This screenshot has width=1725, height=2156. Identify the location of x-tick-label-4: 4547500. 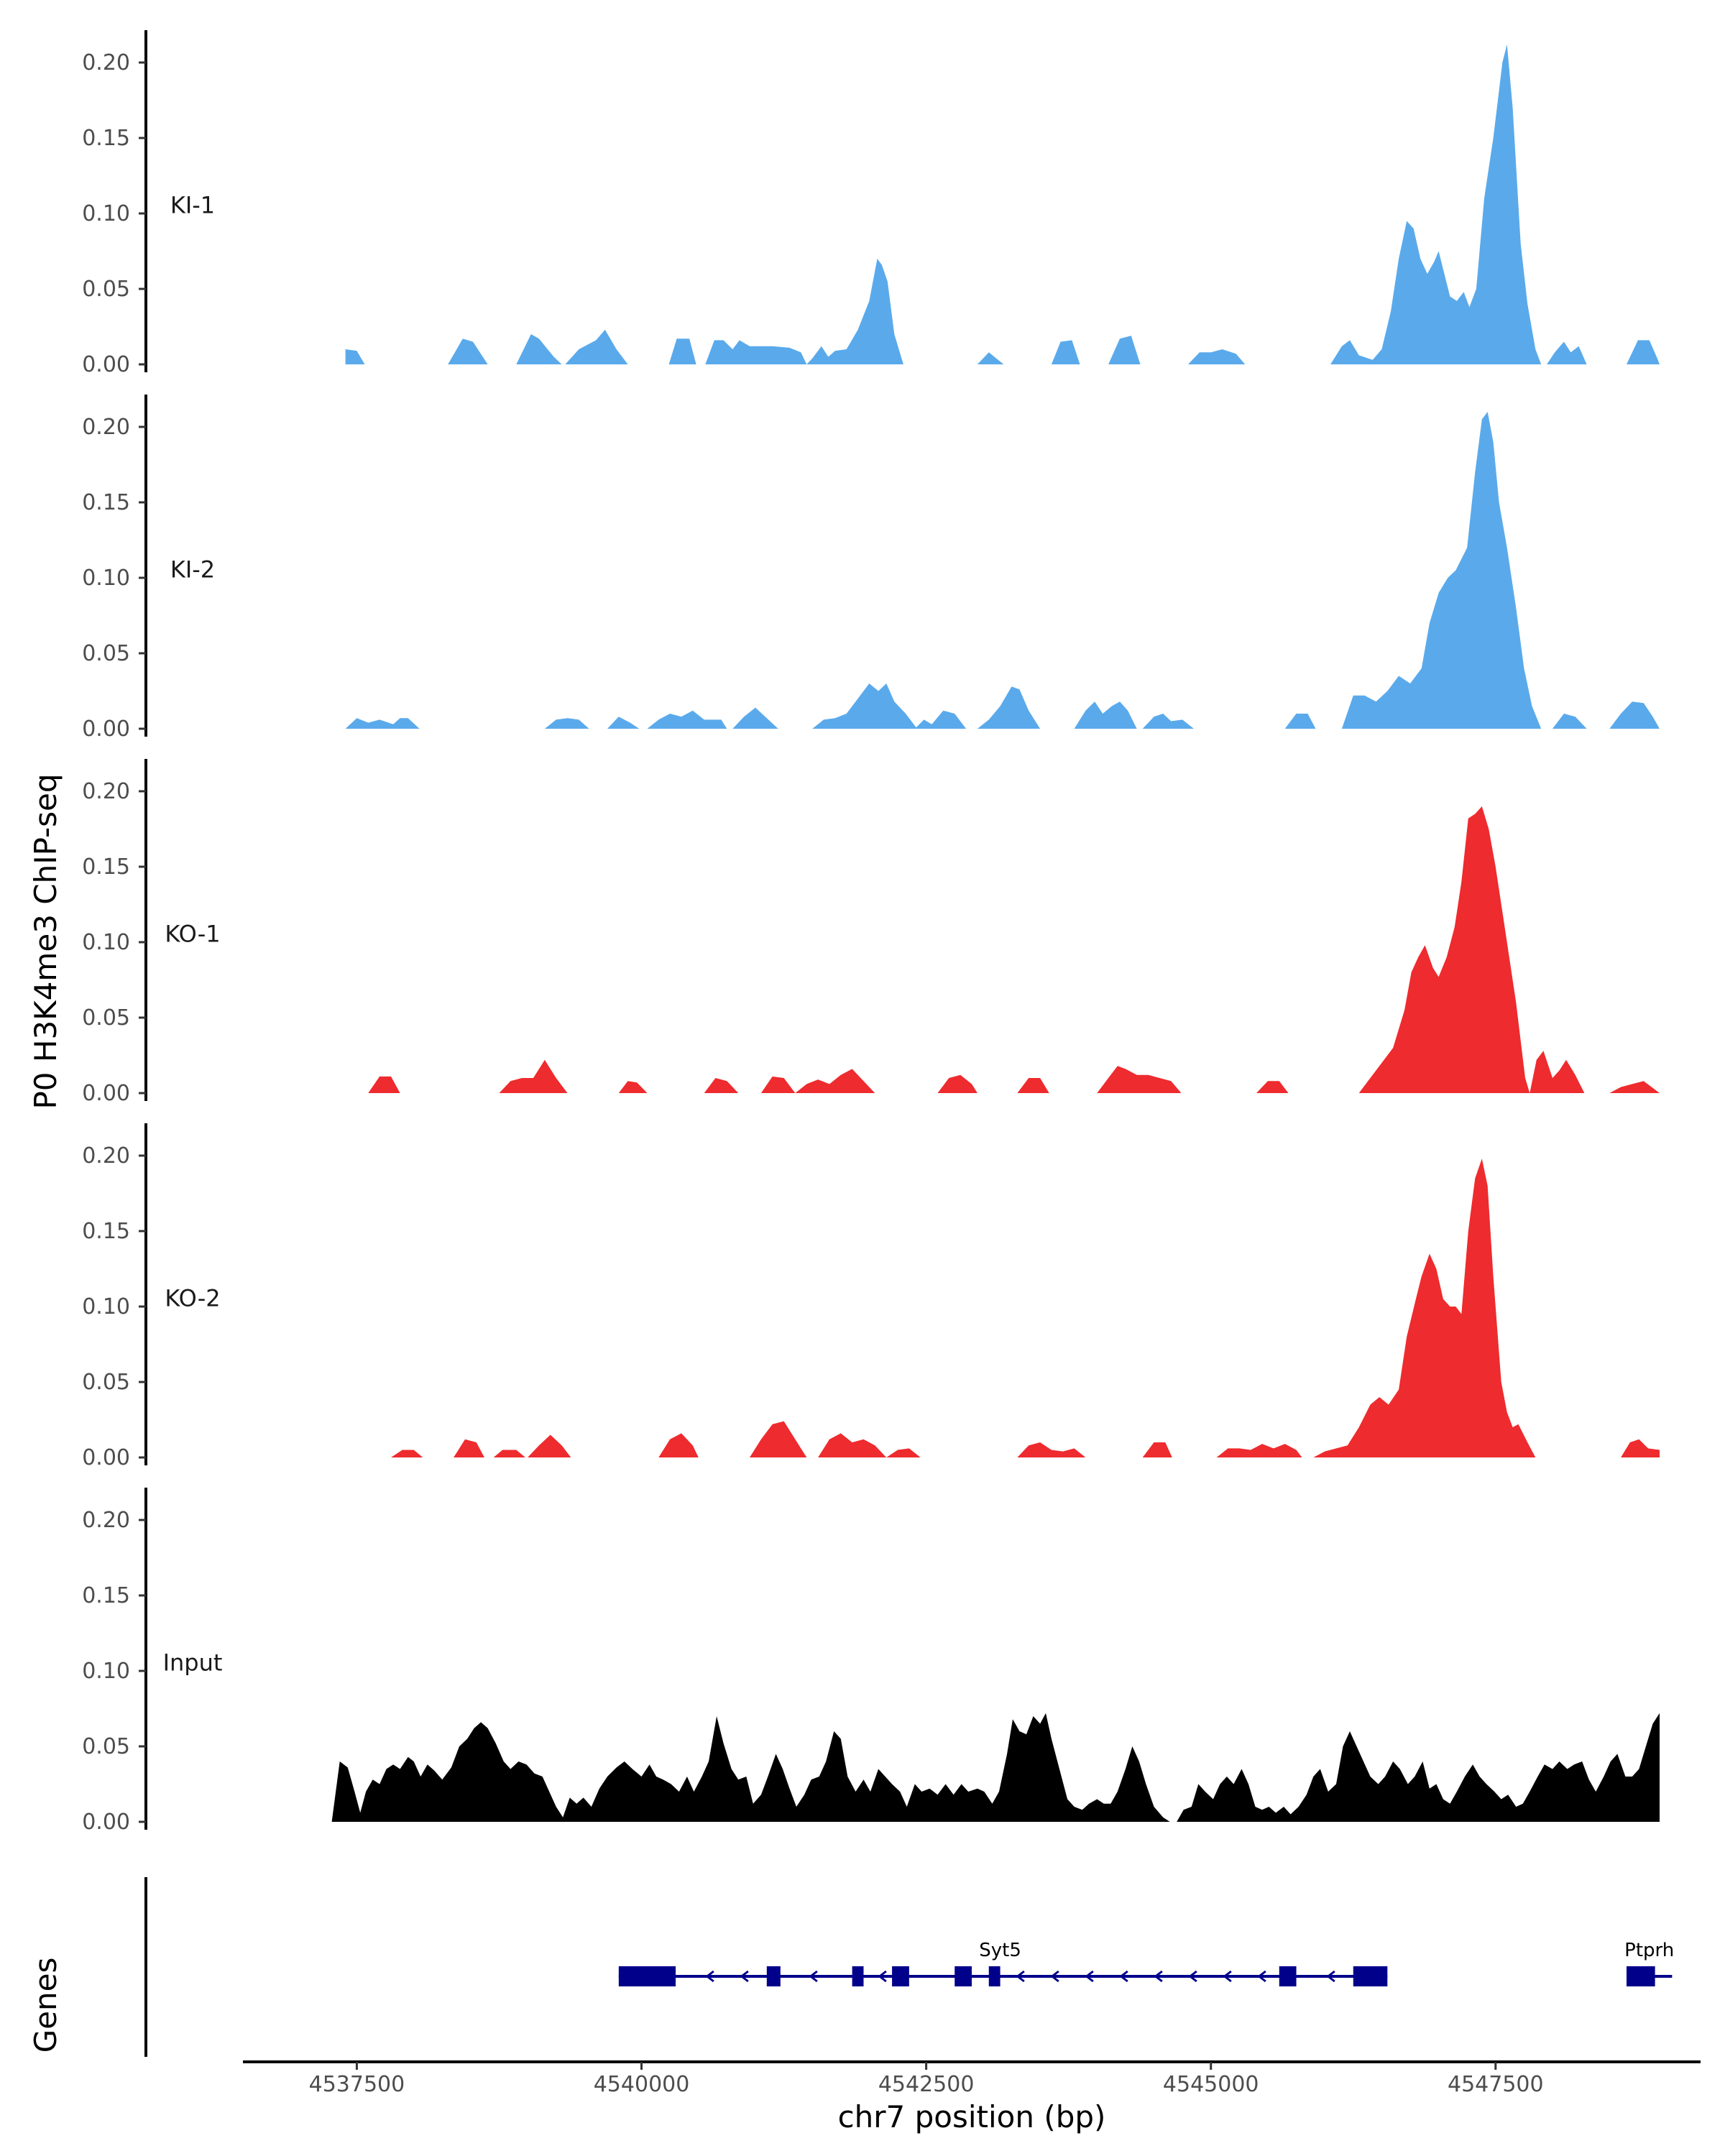
(1496, 2084).